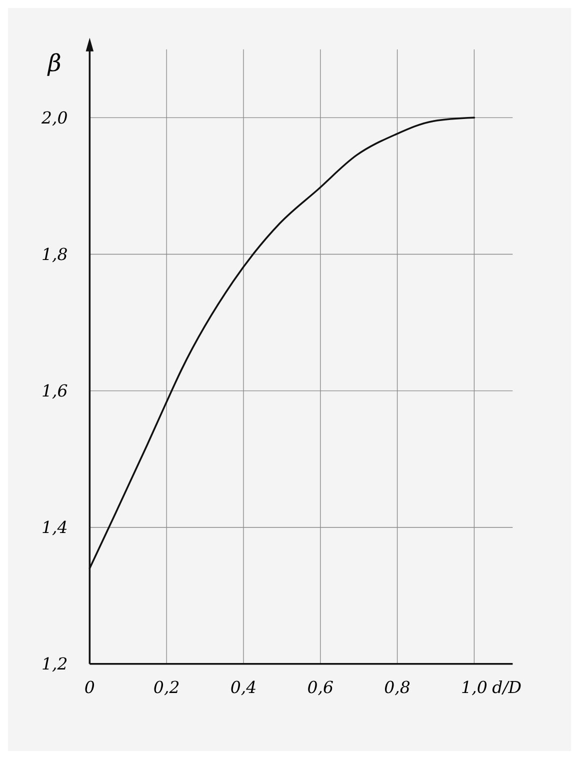 This screenshot has height=759, width=579. What do you see at coordinates (320, 688) in the screenshot?
I see `x-tick-label: 0,6` at bounding box center [320, 688].